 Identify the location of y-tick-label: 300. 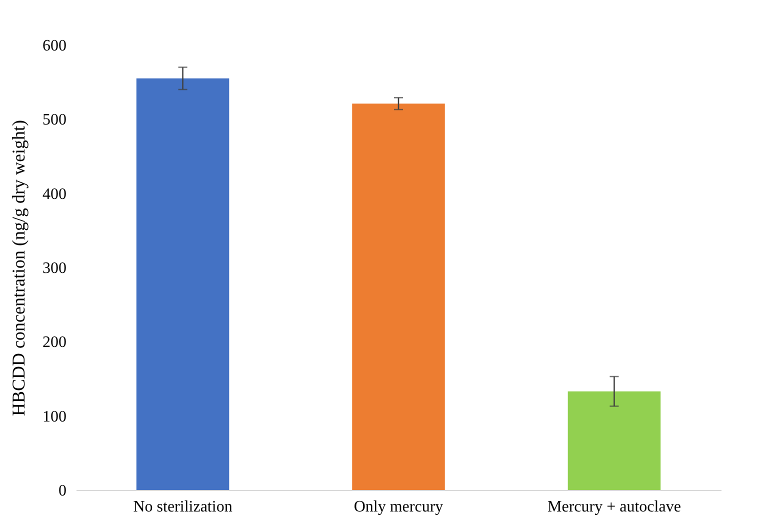
(54, 268).